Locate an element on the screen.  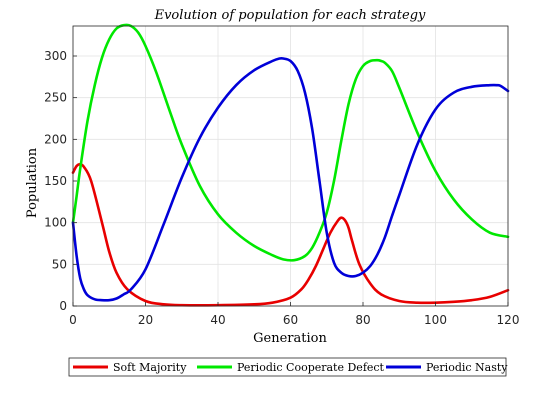
y-tick-label: 100 is located at coordinates (55, 223).